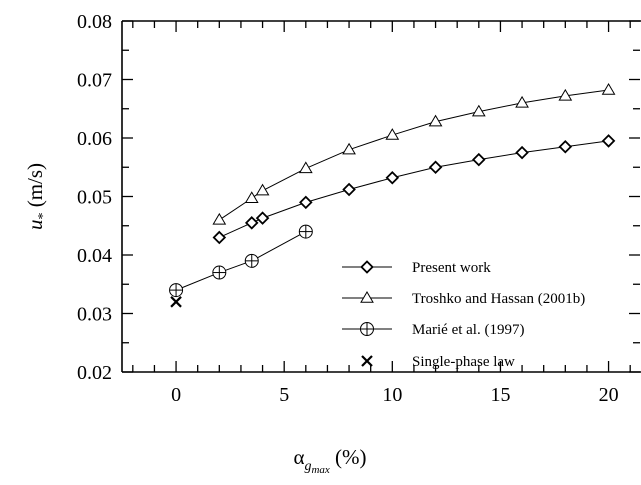  I want to click on x-tick-label: 15, so click(500, 395).